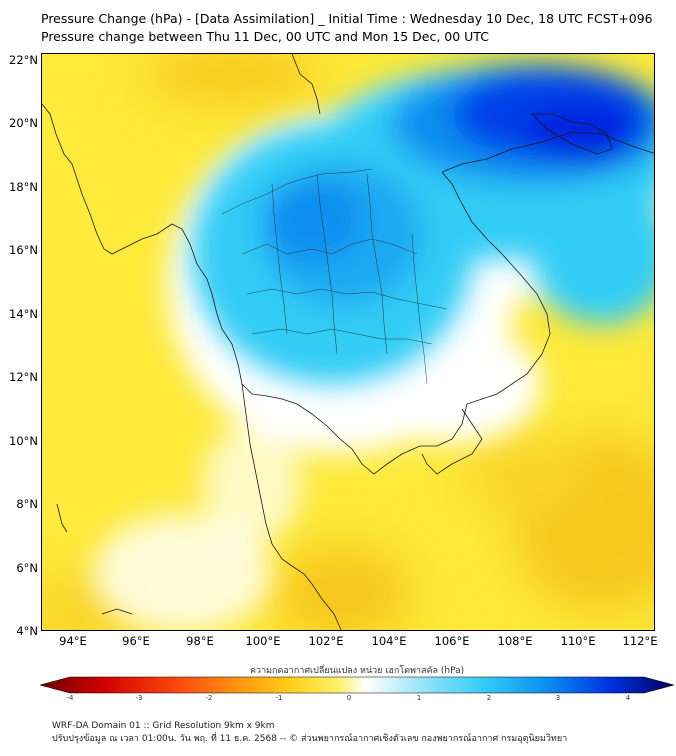 This screenshot has width=676, height=756. I want to click on lat-label-6n: 6°N, so click(27, 568).